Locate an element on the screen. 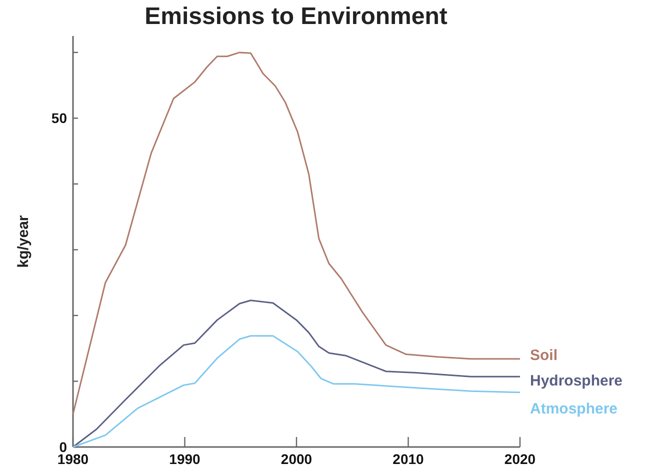 This screenshot has width=652, height=474. series-label: Soil is located at coordinates (544, 355).